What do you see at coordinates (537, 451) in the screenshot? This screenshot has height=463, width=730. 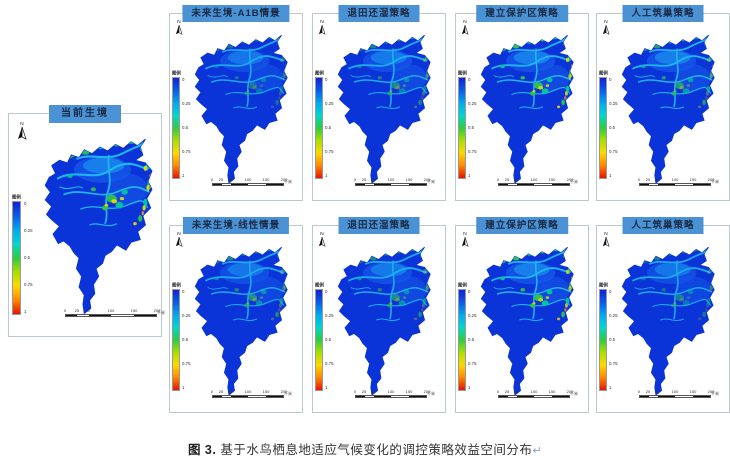 I see `paragraph-return-mark: ↵` at bounding box center [537, 451].